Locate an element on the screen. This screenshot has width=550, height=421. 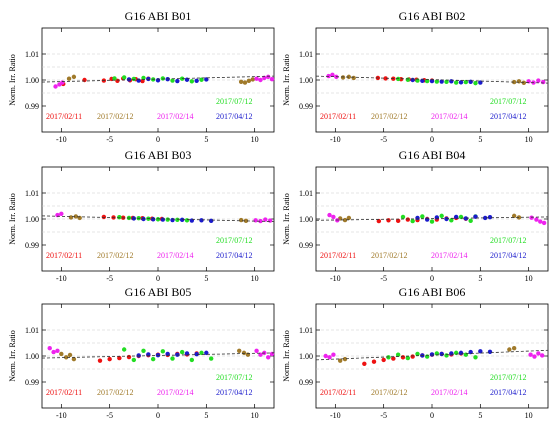
x-tick-label: 10 is located at coordinates (529, 278).